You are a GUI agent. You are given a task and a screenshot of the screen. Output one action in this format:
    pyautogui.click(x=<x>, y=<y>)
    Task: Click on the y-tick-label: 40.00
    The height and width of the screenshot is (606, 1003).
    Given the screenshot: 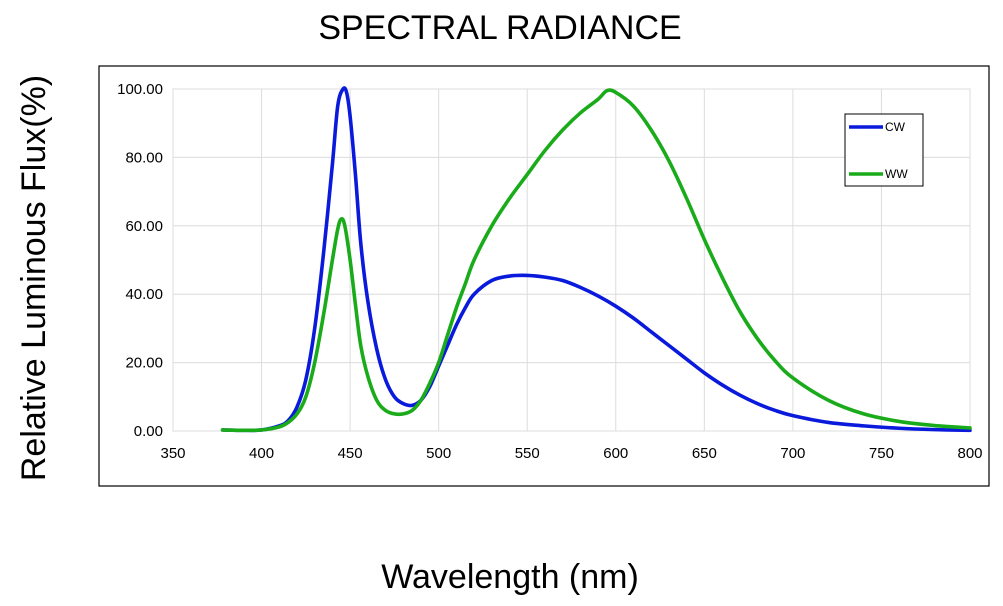 What is the action you would take?
    pyautogui.click(x=144, y=294)
    